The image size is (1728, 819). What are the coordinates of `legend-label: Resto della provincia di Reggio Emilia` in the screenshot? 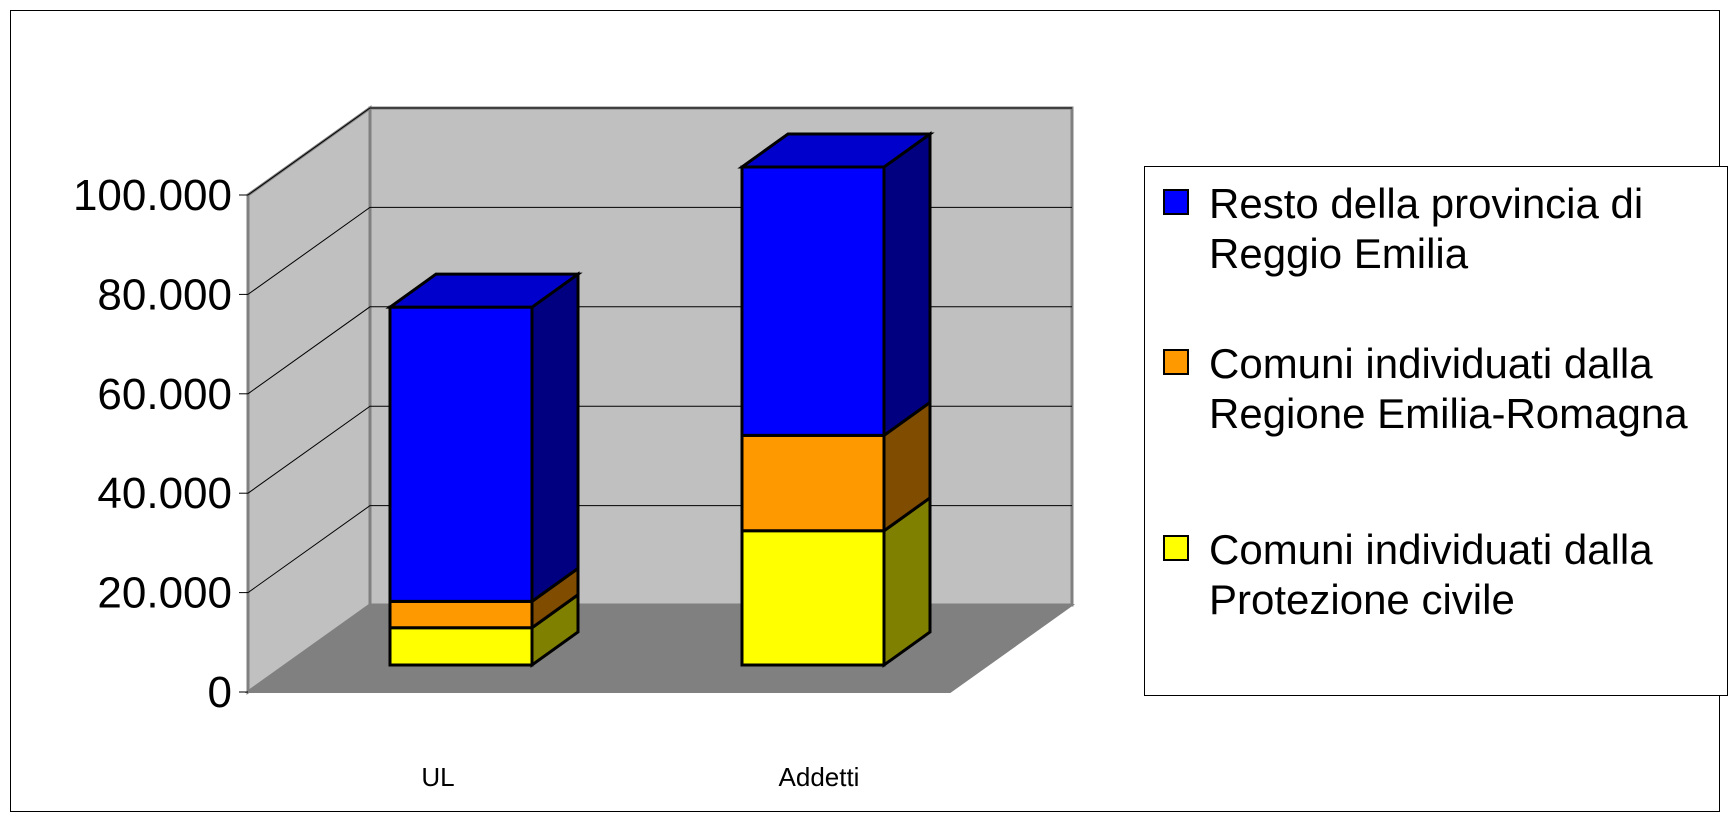 It's located at (1426, 228).